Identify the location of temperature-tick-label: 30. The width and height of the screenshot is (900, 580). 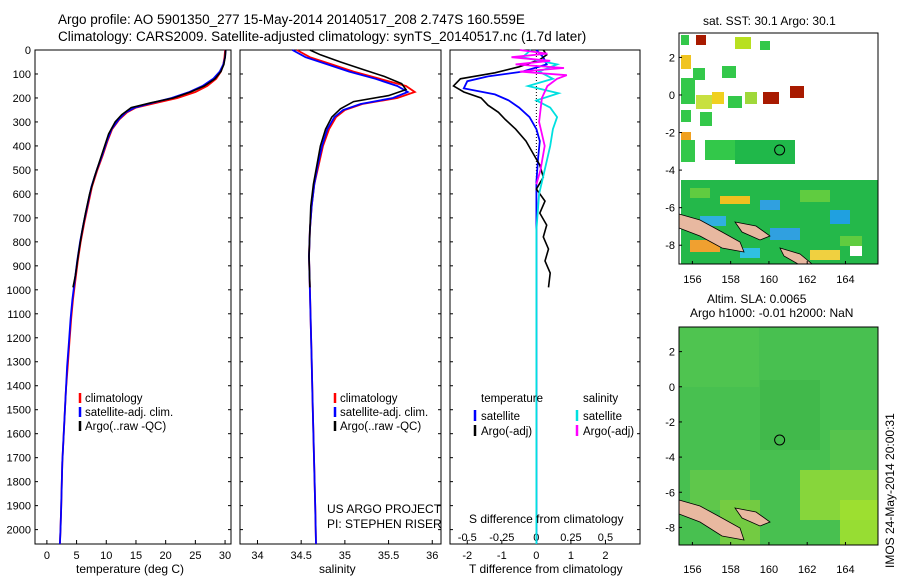
(225, 556).